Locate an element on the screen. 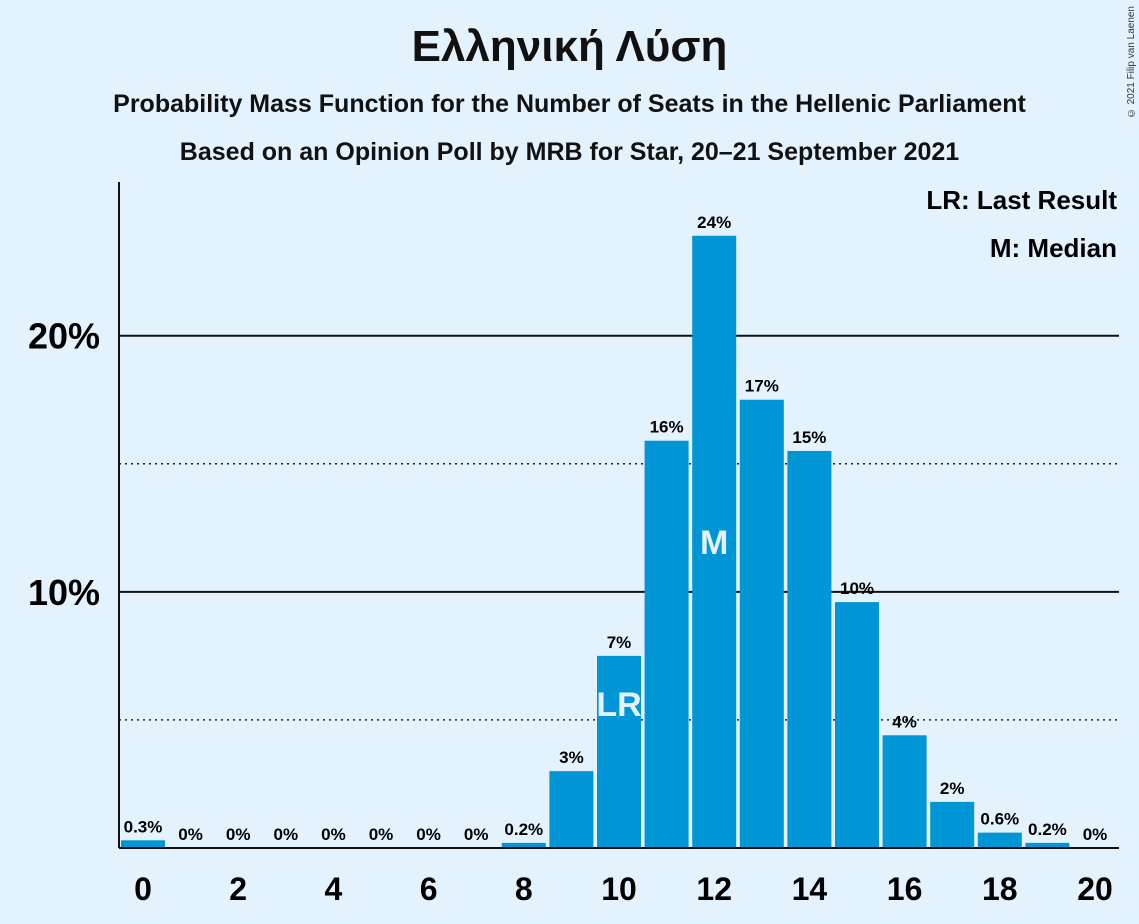 Image resolution: width=1139 pixels, height=924 pixels. chart-title: Ελληνική Λύση is located at coordinates (569, 46).